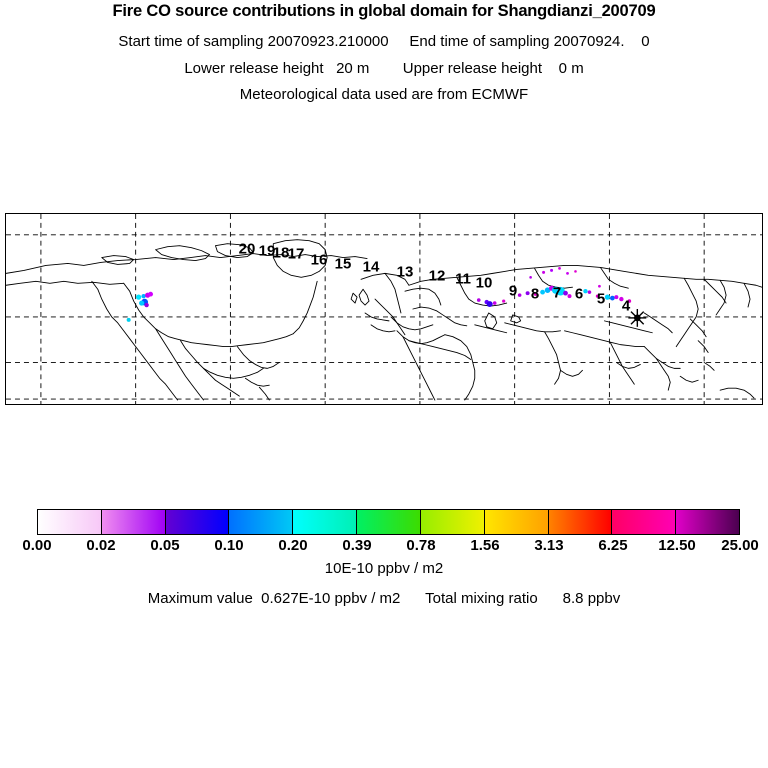 Image resolution: width=768 pixels, height=768 pixels. What do you see at coordinates (613, 545) in the screenshot?
I see `colorbar-tick-label: 6.25` at bounding box center [613, 545].